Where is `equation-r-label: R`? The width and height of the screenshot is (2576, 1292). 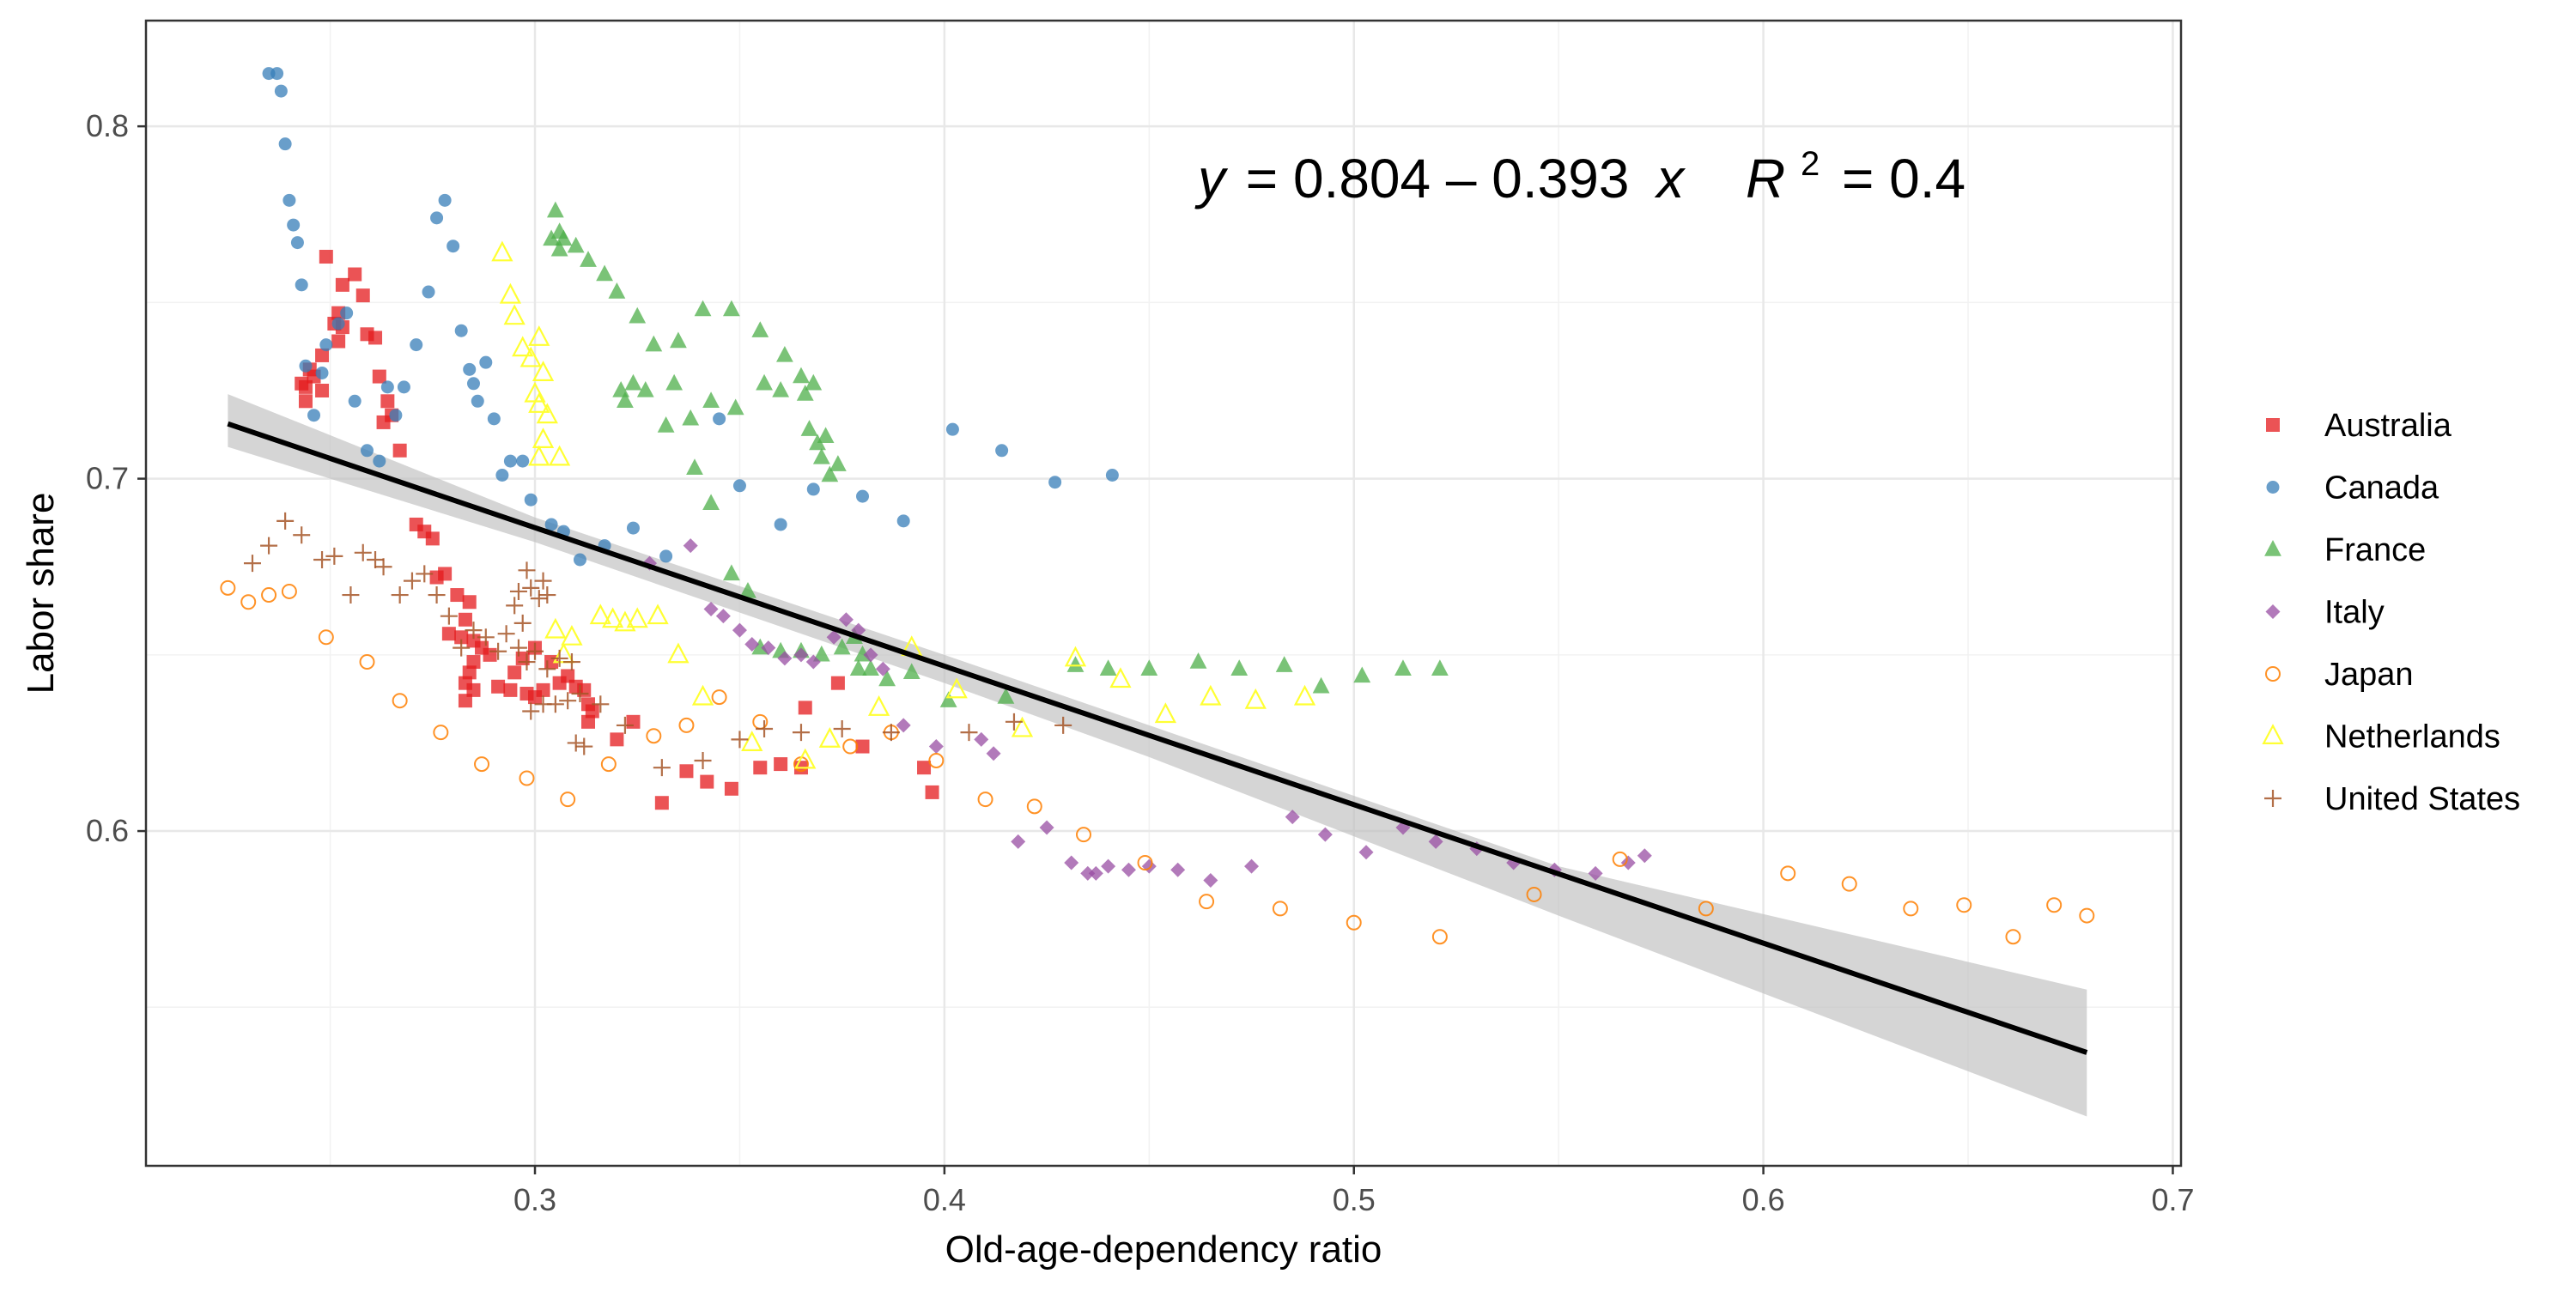 equation-r-label: R is located at coordinates (1765, 178).